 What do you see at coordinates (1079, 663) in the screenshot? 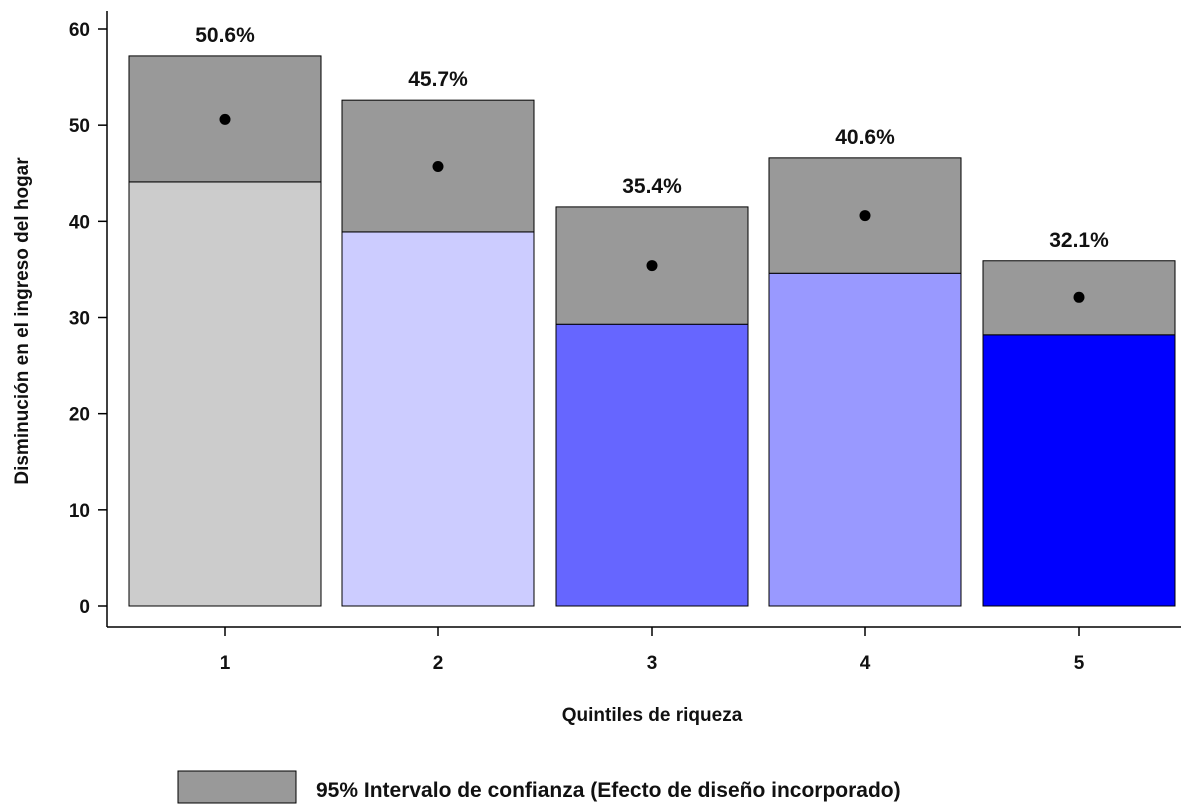
I see `x-tick-label: 5` at bounding box center [1079, 663].